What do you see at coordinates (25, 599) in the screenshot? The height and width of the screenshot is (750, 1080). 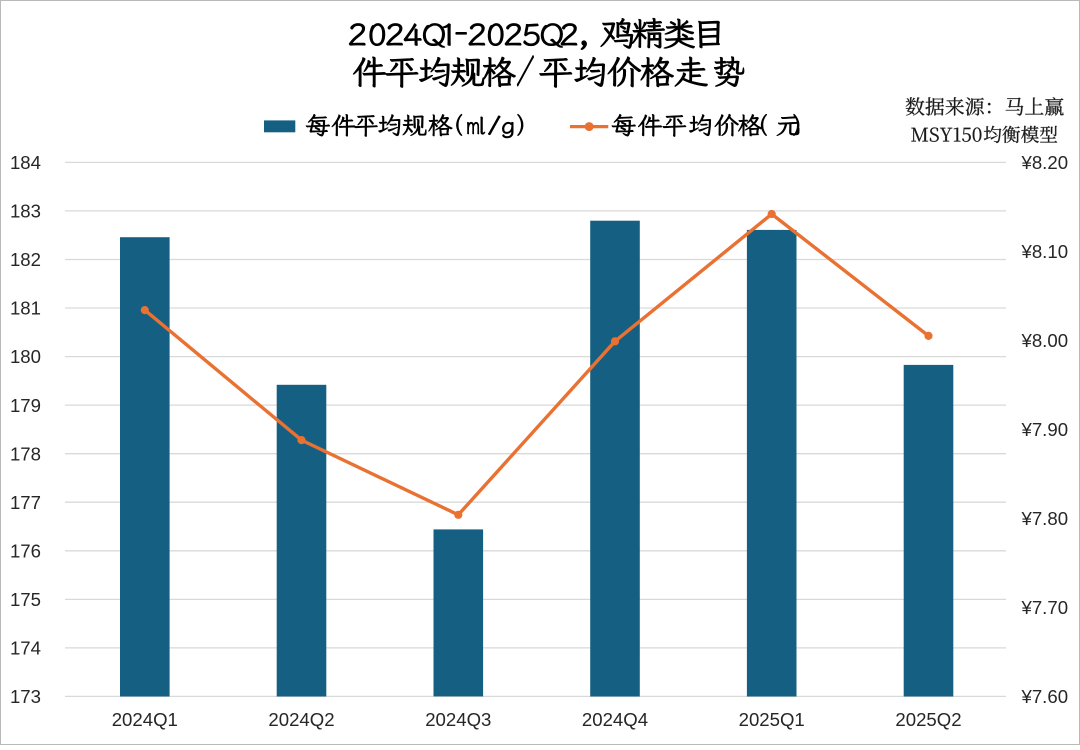 I see `svg-text: 175` at bounding box center [25, 599].